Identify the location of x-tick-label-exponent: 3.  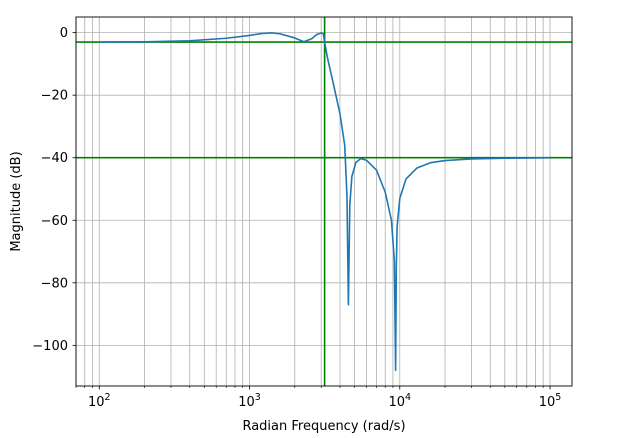
(258, 397).